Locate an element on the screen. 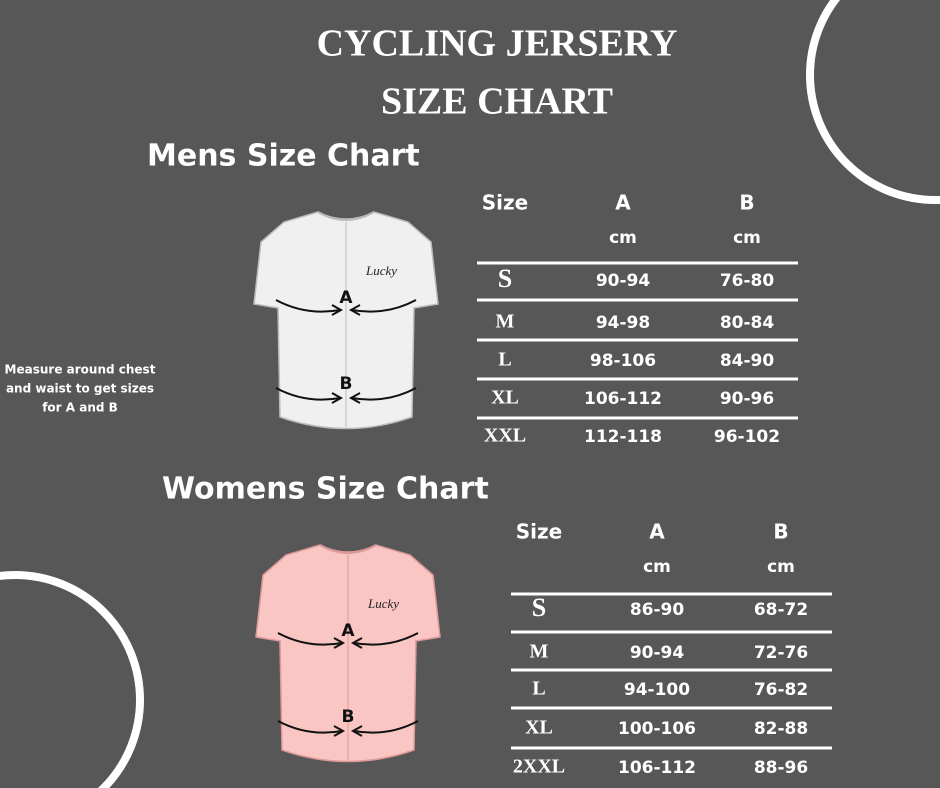  cell: 90-96 is located at coordinates (747, 399).